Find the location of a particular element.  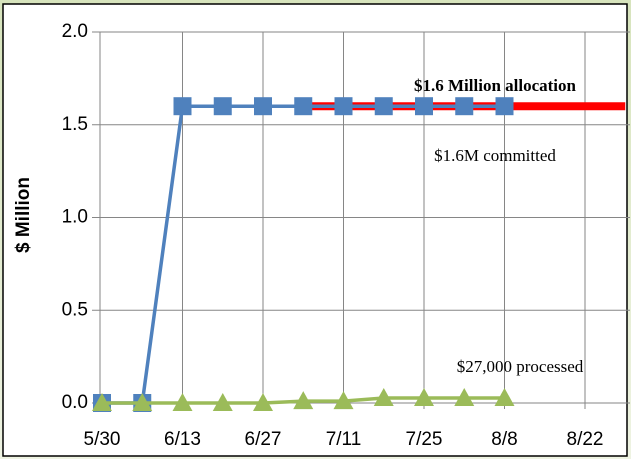

series-annotation: $1.6M committed is located at coordinates (495, 155).